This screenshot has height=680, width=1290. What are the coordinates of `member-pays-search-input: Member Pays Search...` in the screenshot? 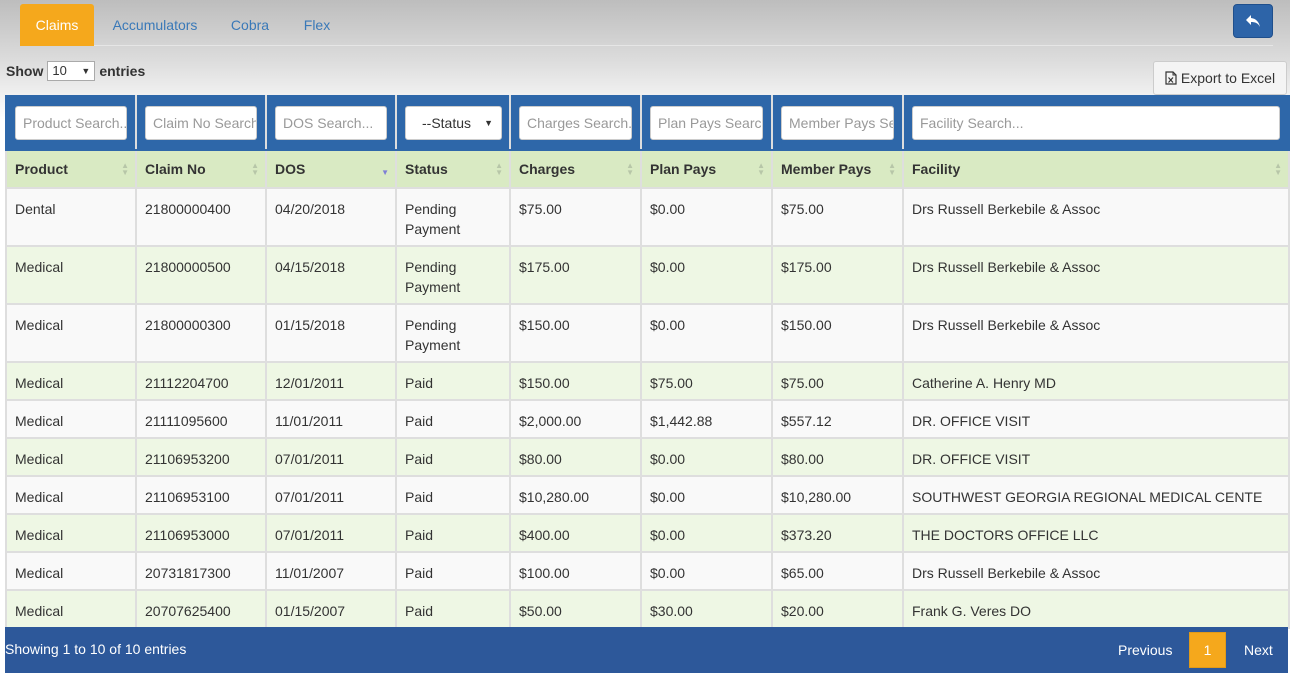 It's located at (837, 123).